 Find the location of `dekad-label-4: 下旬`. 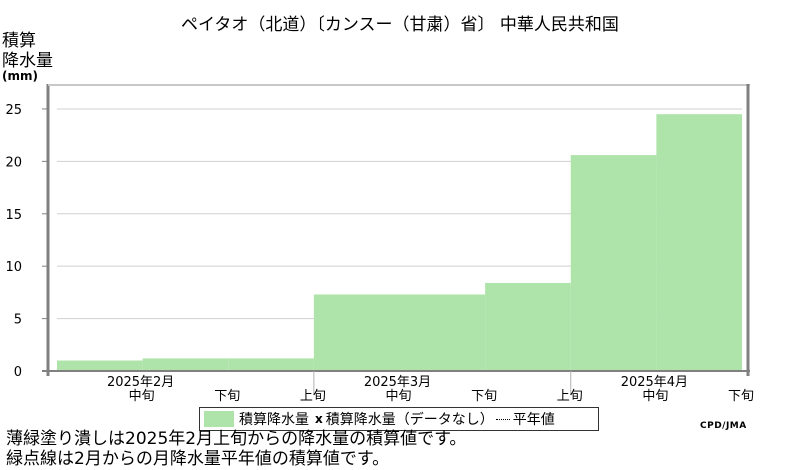

dekad-label-4: 下旬 is located at coordinates (484, 396).